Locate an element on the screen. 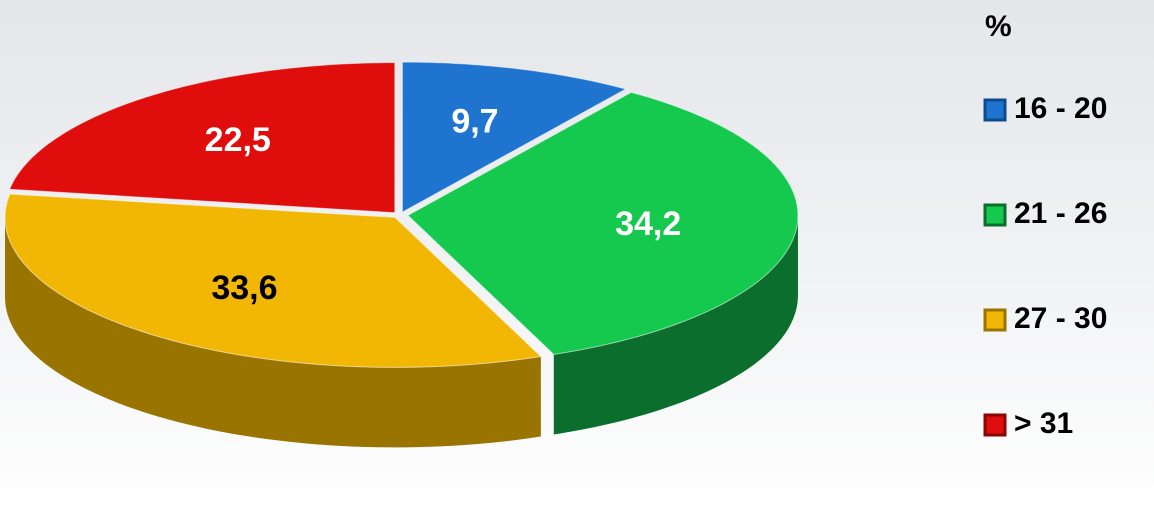 The height and width of the screenshot is (518, 1154). legend: % 16 - 20 21 - 26 27 - 30 > 31 is located at coordinates (1045, 225).